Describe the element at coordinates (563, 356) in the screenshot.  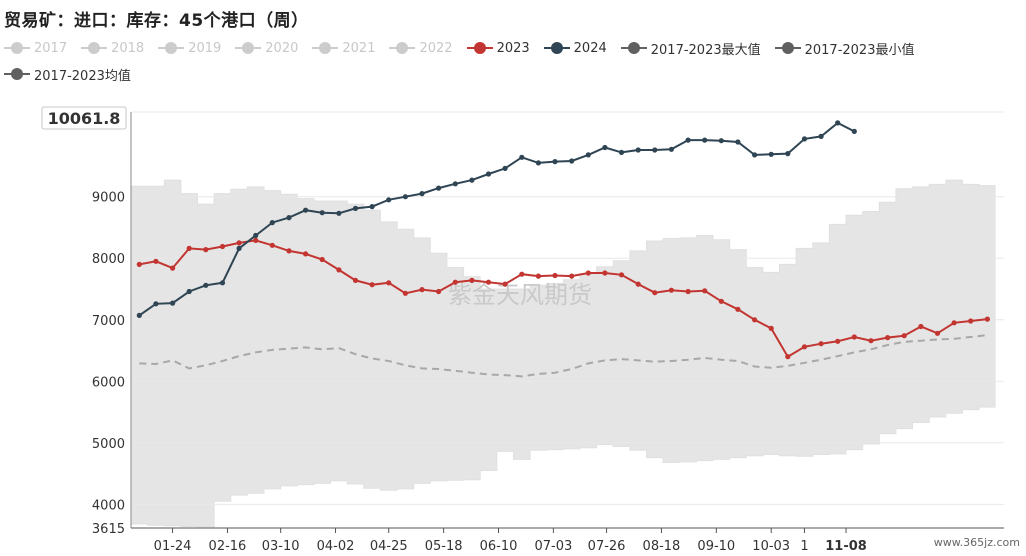
I see `series-line-mean` at that location.